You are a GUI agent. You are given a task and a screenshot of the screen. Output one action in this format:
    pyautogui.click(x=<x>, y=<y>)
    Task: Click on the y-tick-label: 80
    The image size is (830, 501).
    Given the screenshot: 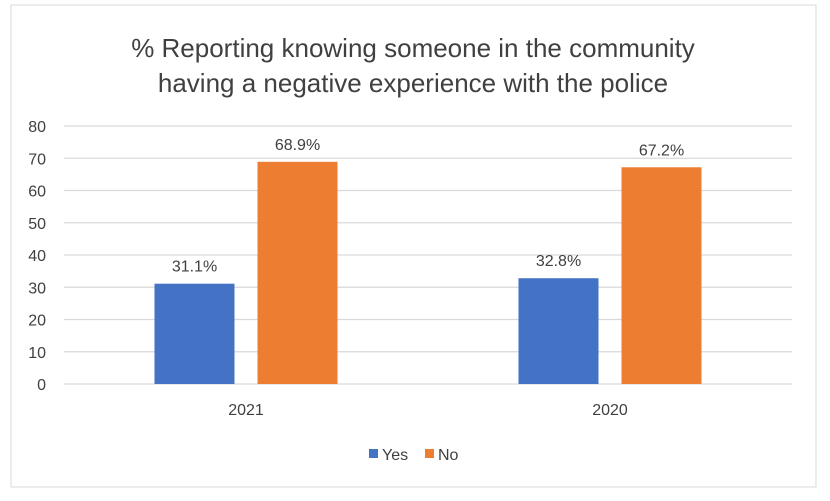 What is the action you would take?
    pyautogui.click(x=37, y=127)
    